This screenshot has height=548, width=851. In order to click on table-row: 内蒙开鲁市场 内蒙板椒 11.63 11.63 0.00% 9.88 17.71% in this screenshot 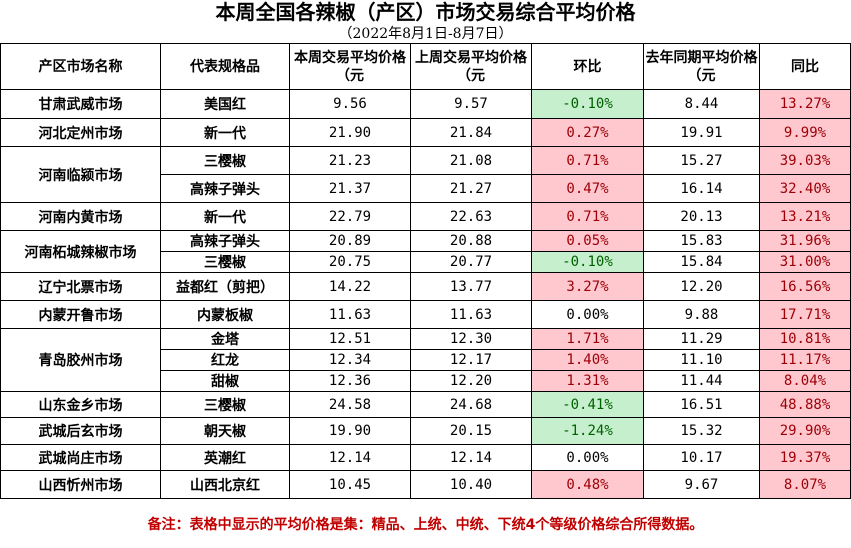, I will do `click(425, 314)`.